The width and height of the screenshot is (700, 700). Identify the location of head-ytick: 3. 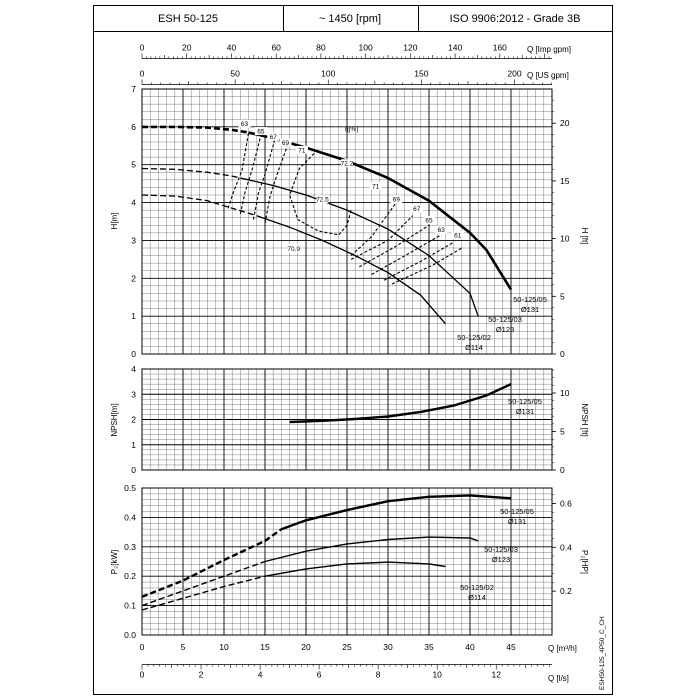
(133, 240).